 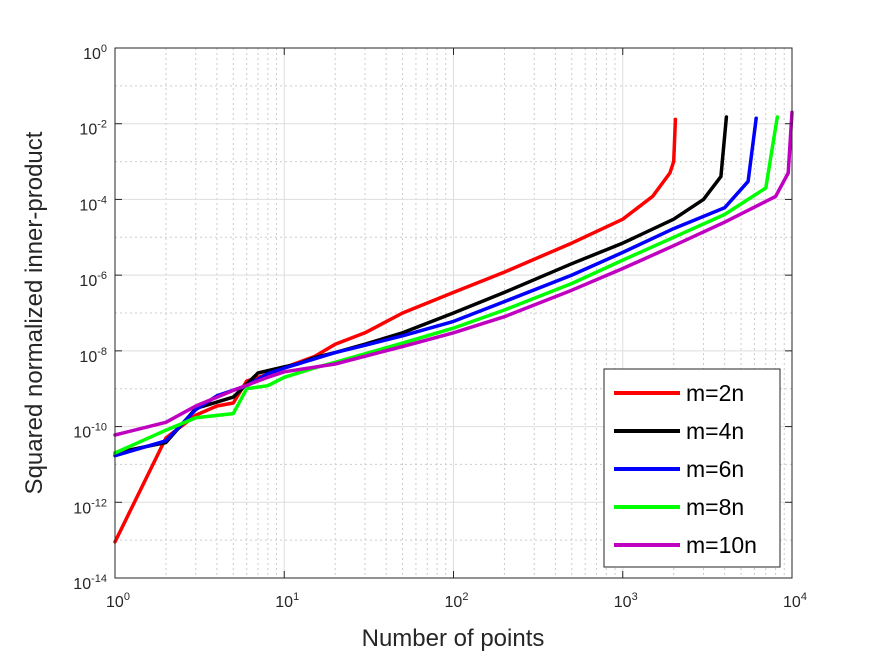 I want to click on y-tick-label: 10⁻¹², so click(x=90, y=507).